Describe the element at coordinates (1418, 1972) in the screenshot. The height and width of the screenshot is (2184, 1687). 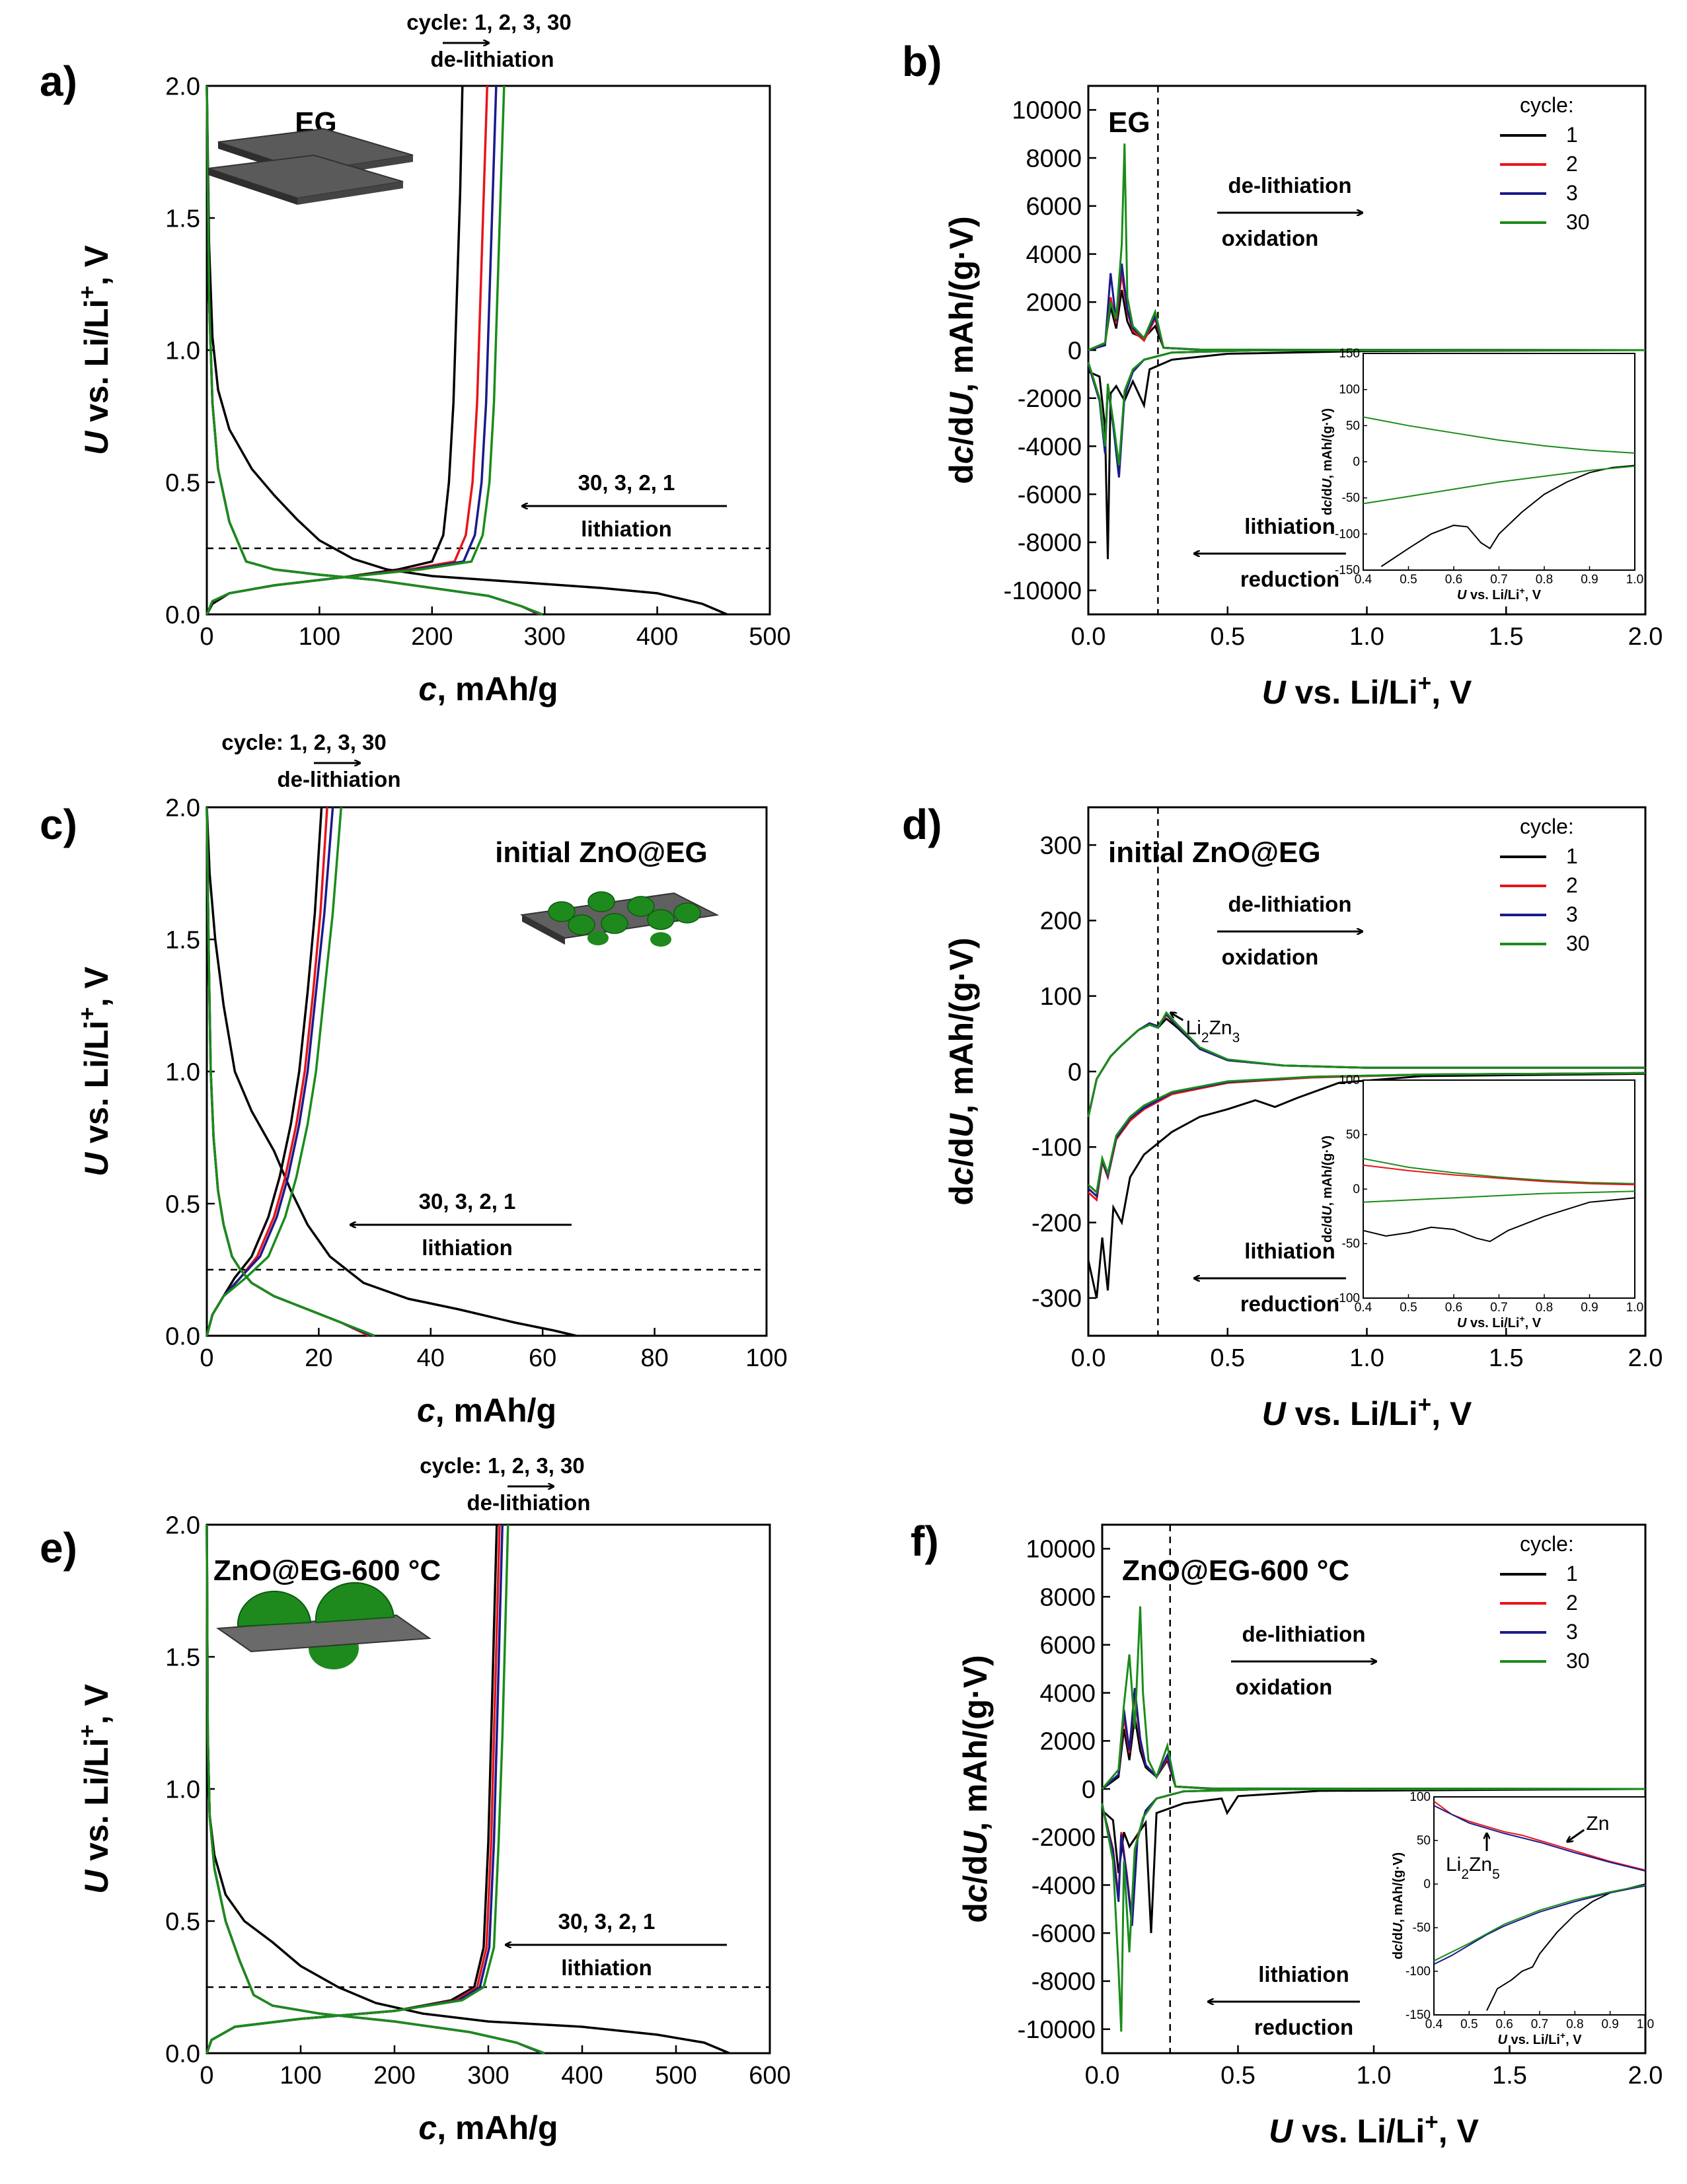
I see `inset-y-tick-label: -100` at that location.